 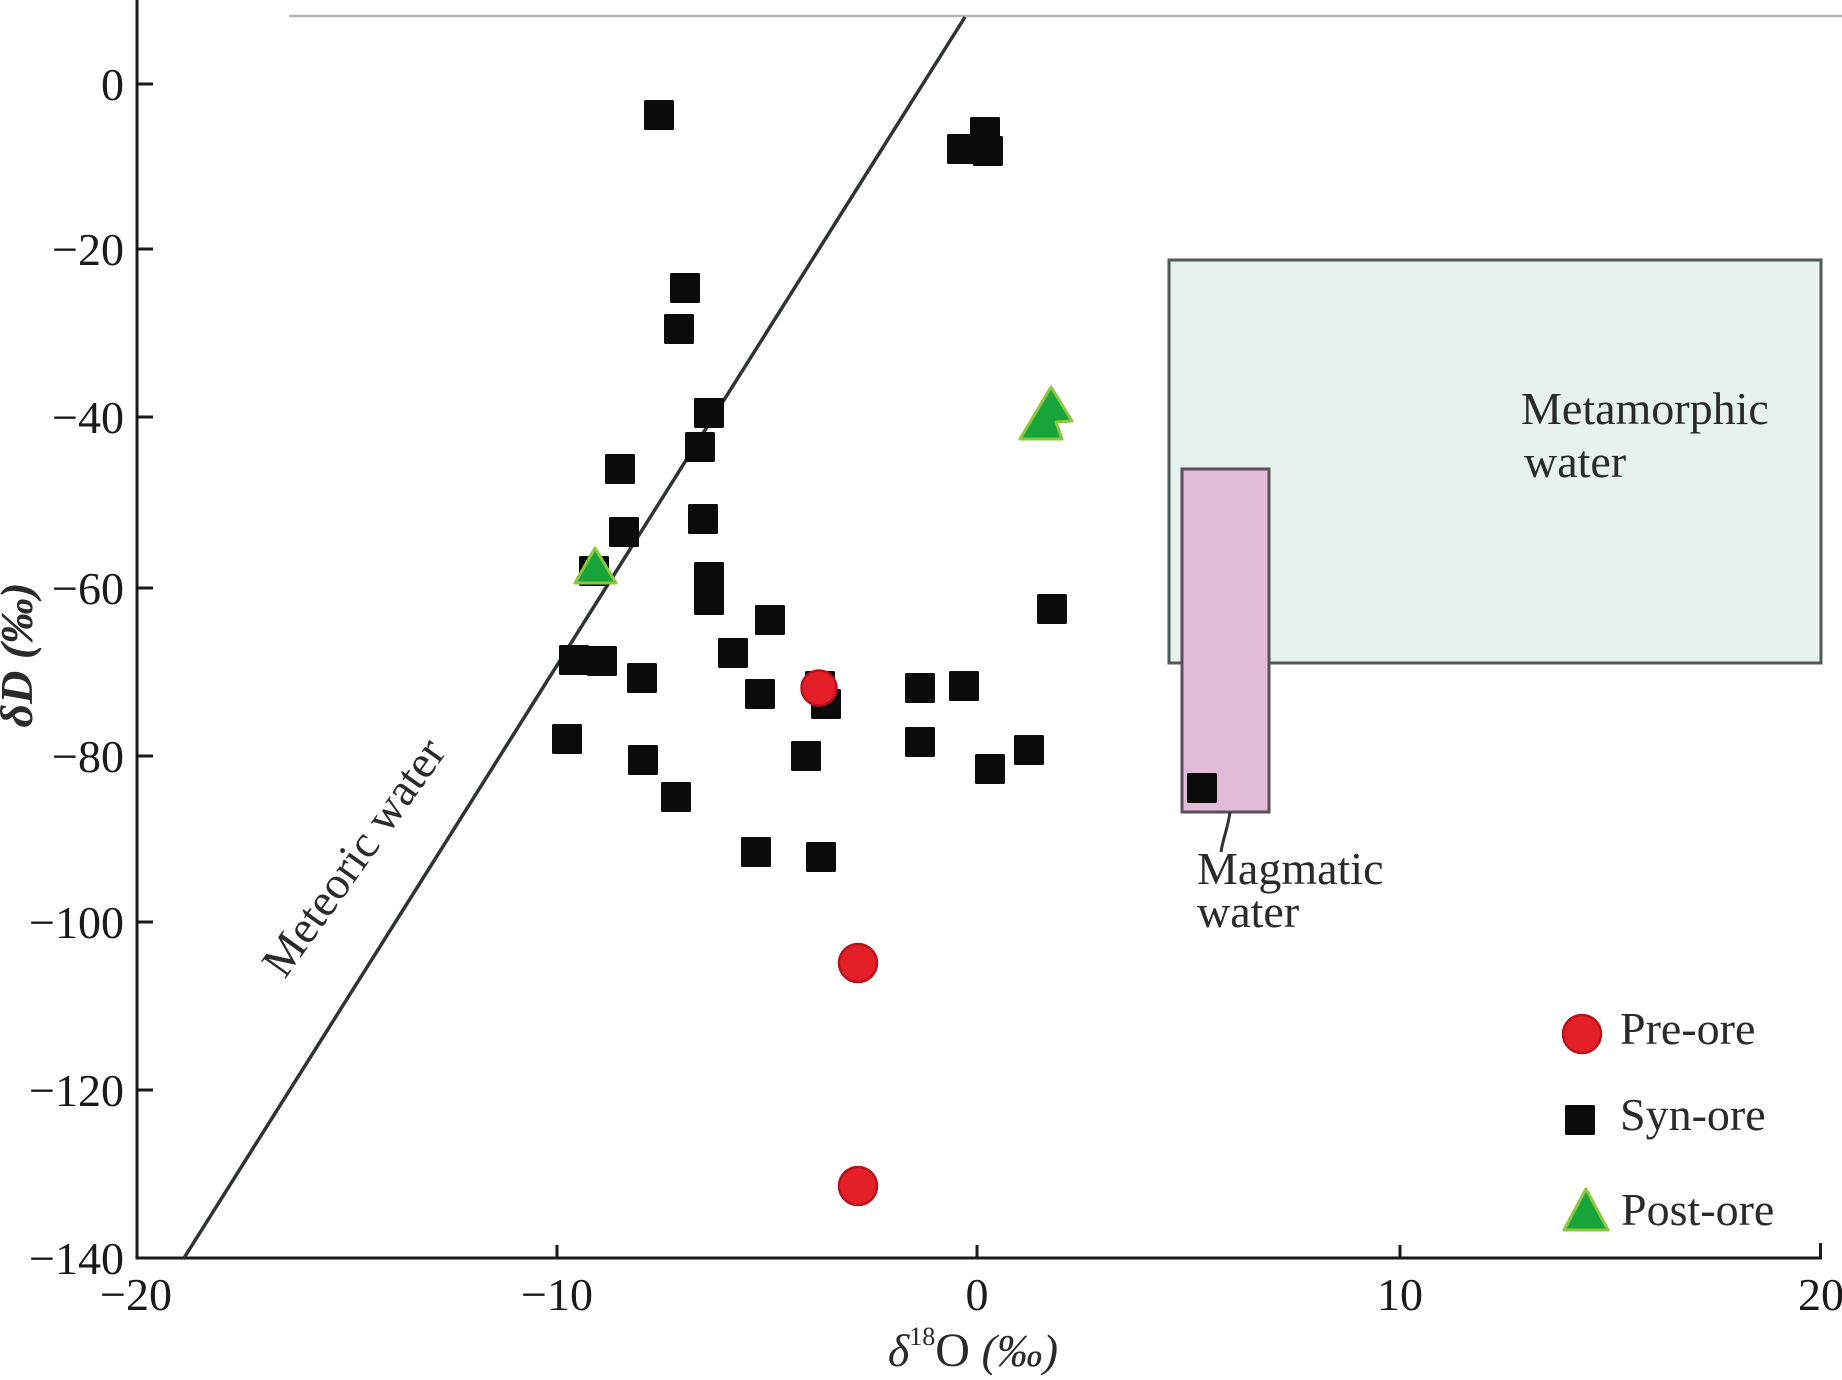 What do you see at coordinates (557, 1294) in the screenshot?
I see `svg-text: −10` at bounding box center [557, 1294].